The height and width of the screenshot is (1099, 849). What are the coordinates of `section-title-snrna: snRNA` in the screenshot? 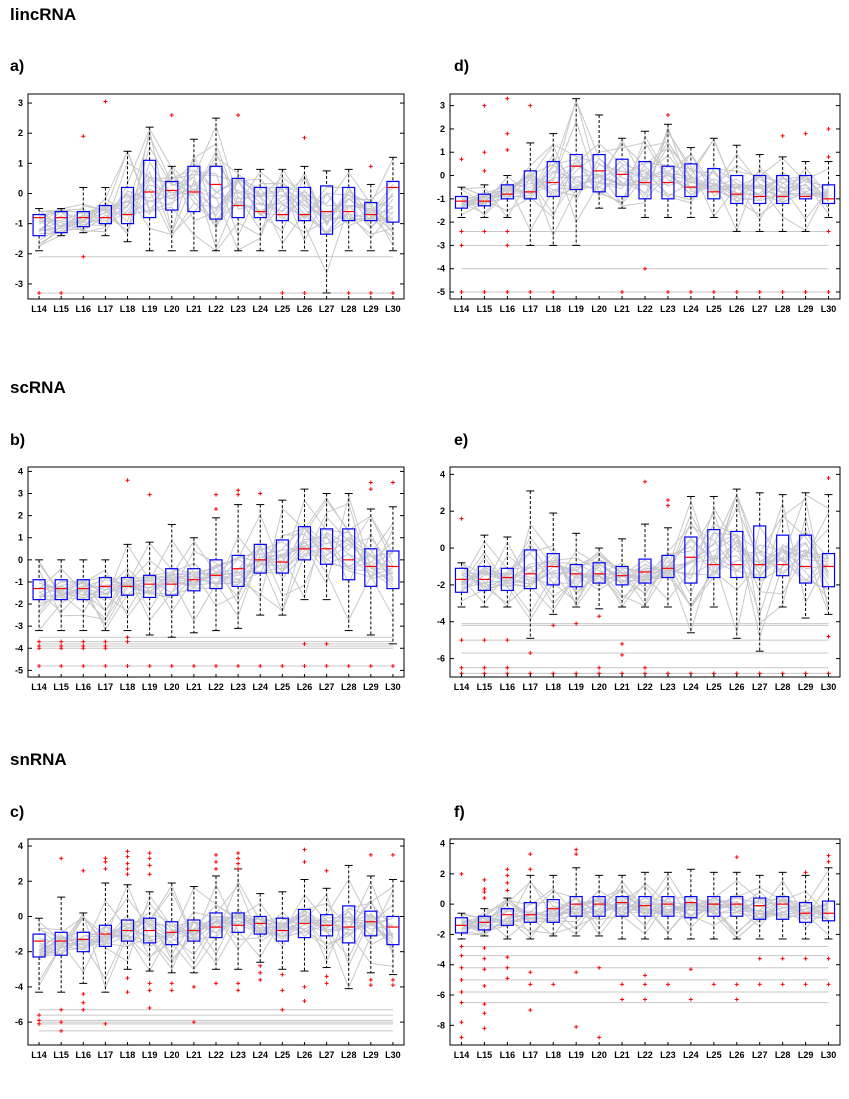 It's located at (38, 759).